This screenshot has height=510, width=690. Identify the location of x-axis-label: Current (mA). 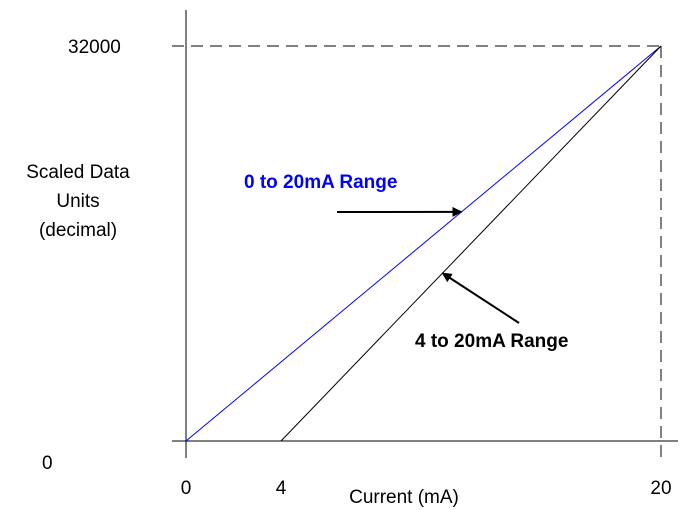
(404, 497).